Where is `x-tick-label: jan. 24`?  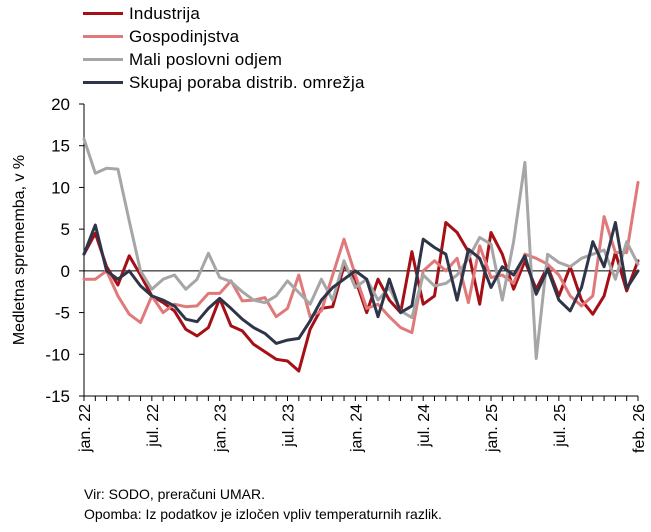 x-tick-label: jan. 24 is located at coordinates (356, 428).